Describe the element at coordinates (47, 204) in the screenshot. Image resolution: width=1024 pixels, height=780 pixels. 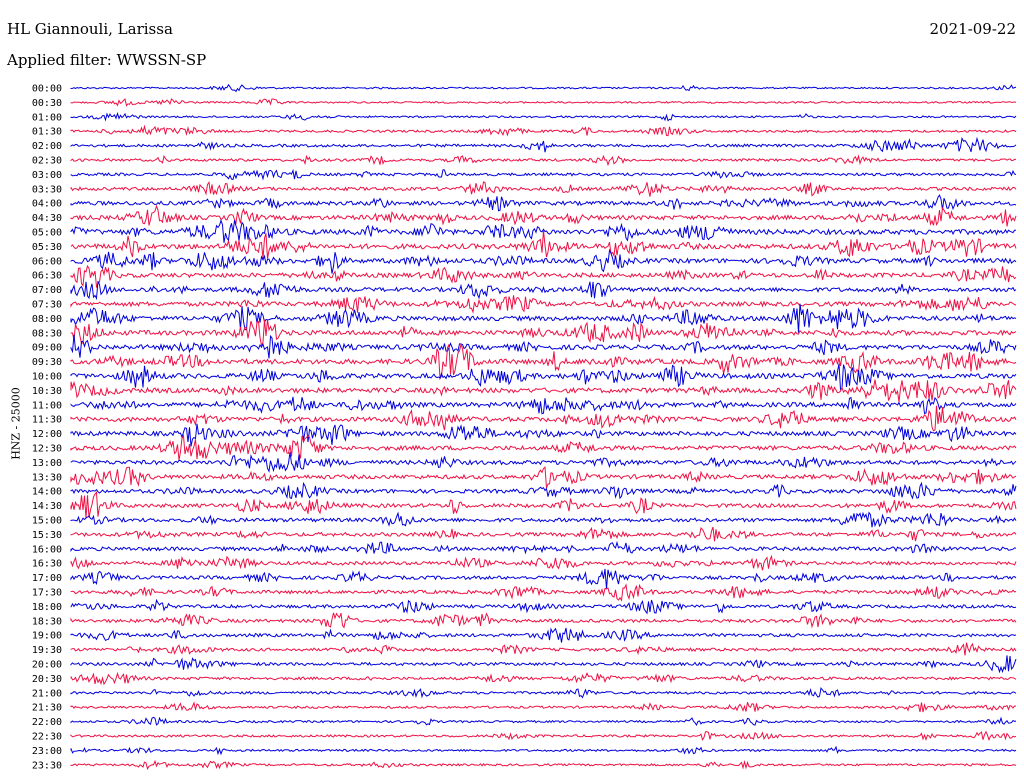
I see `row-label-0400: 04:00` at that location.